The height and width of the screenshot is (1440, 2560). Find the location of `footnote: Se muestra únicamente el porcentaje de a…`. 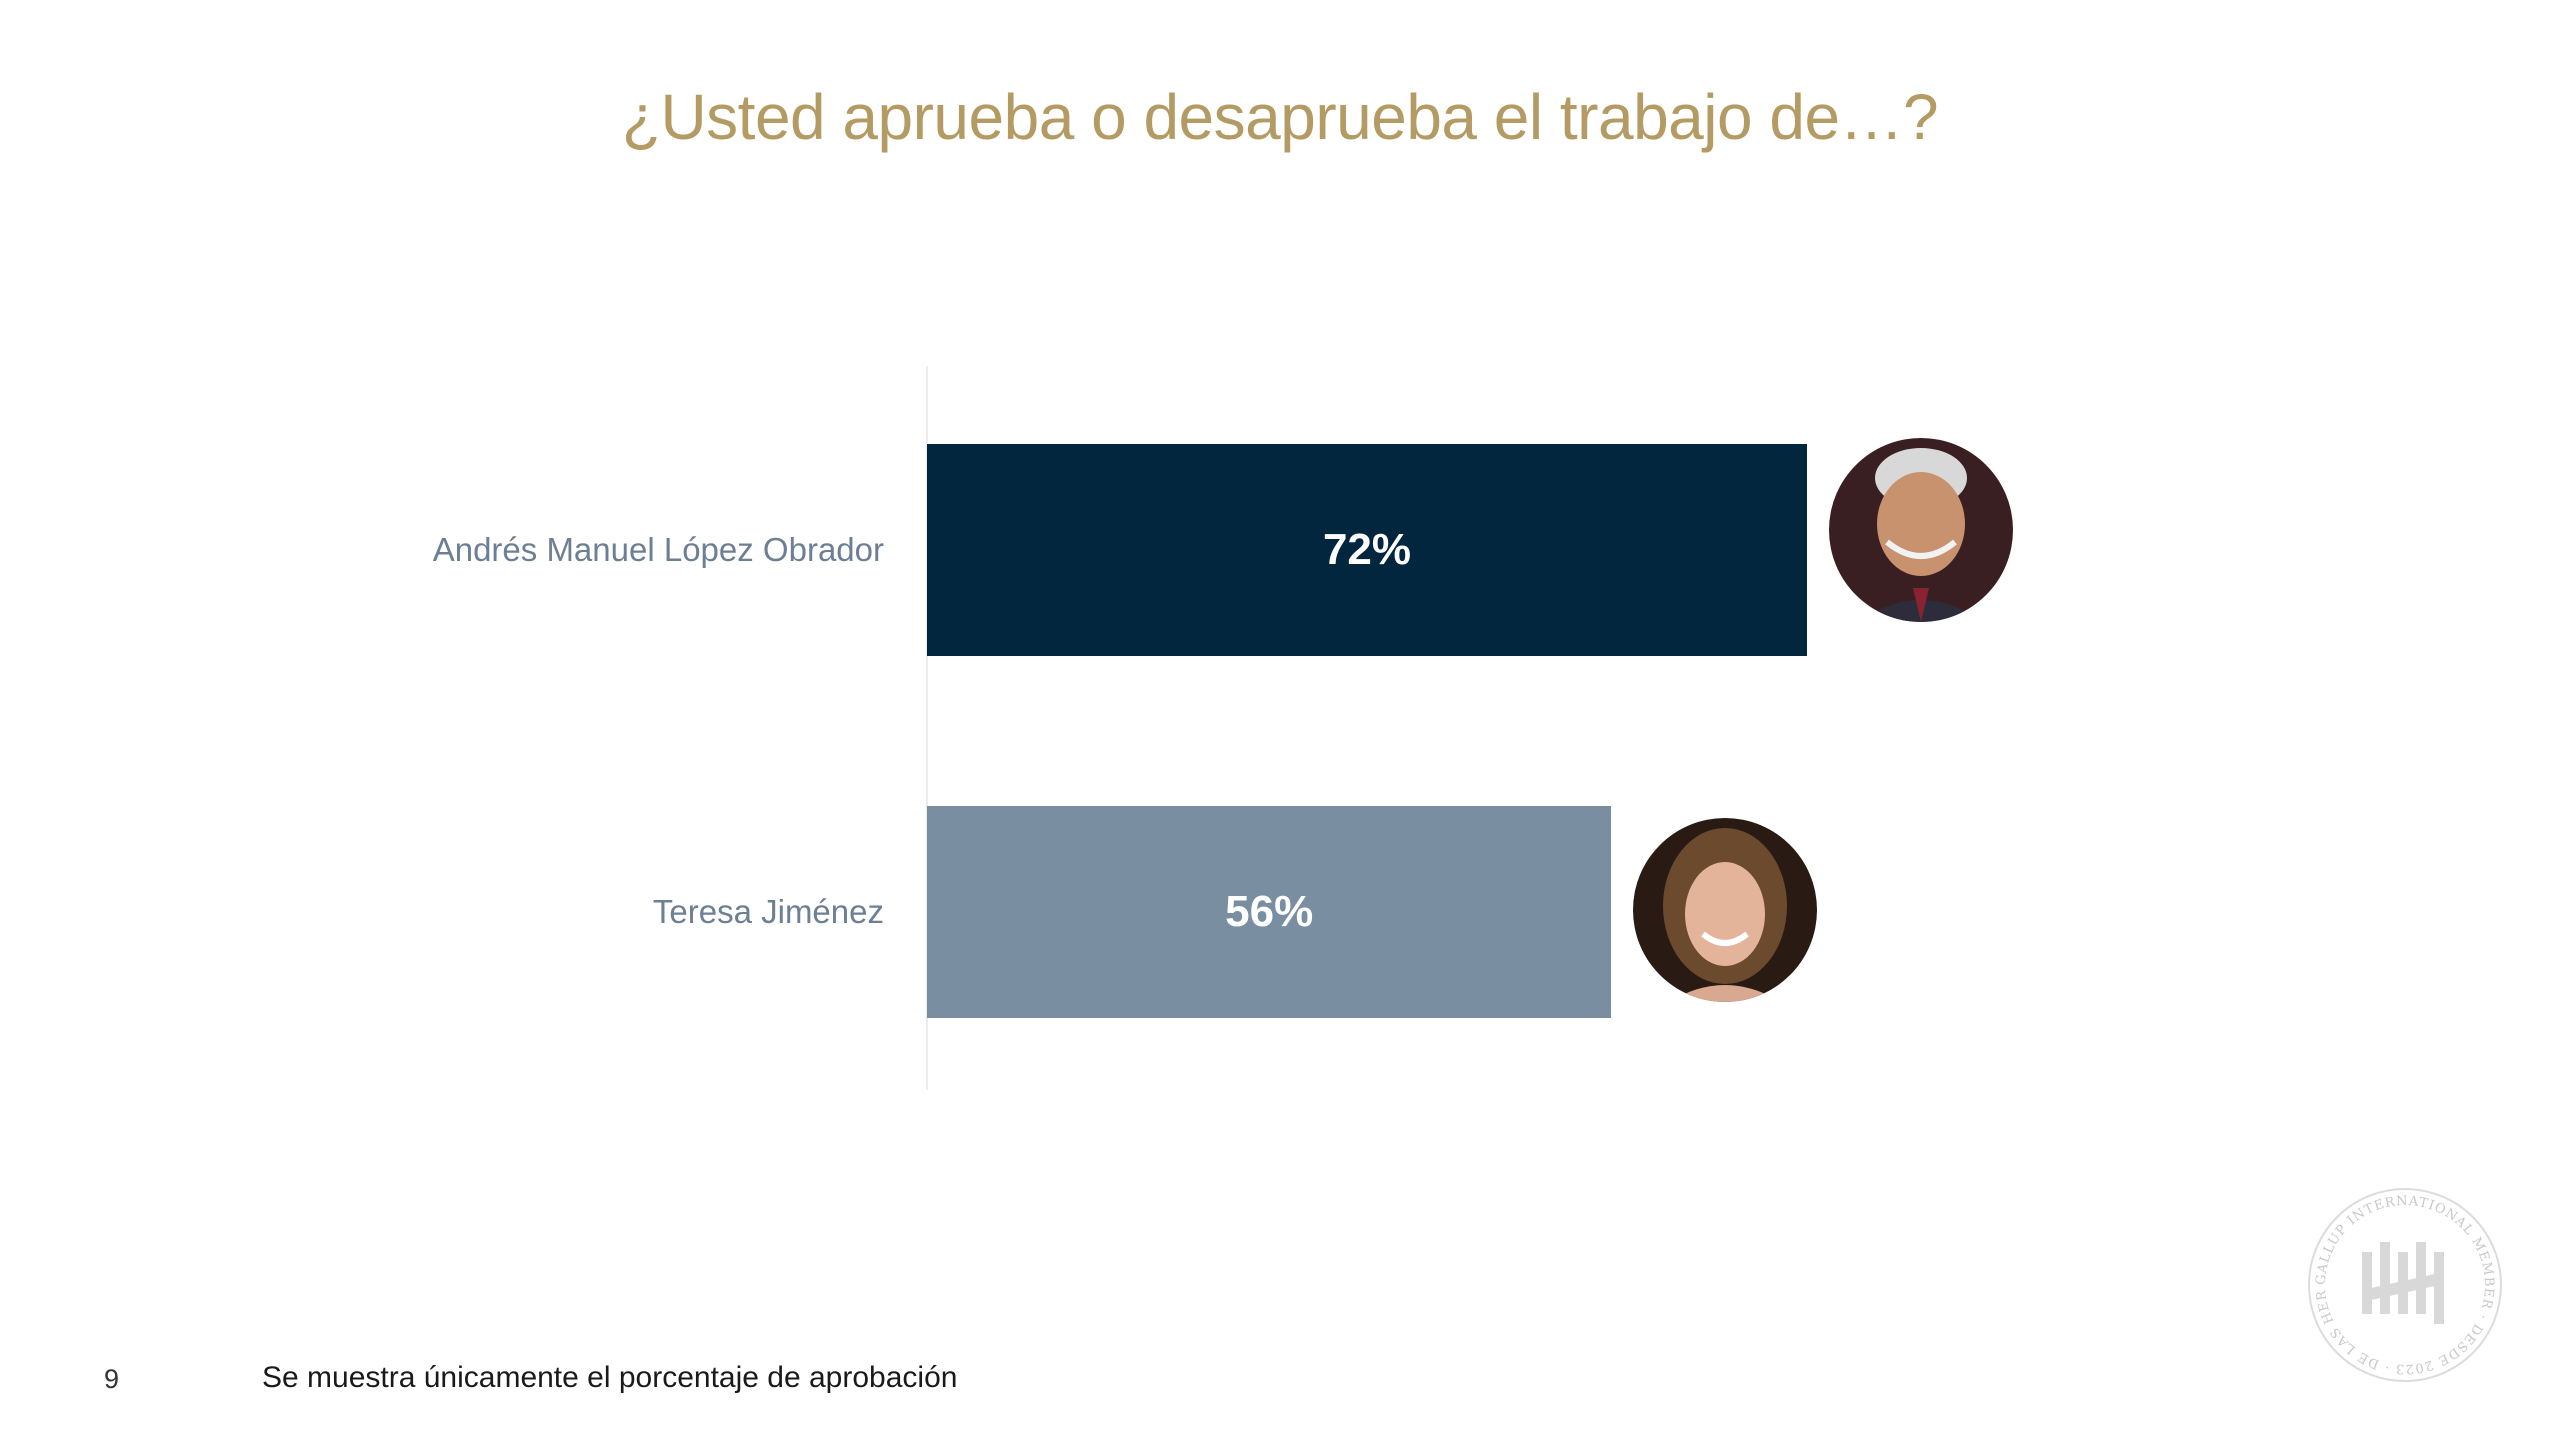

footnote: Se muestra únicamente el porcentaje de a… is located at coordinates (610, 1377).